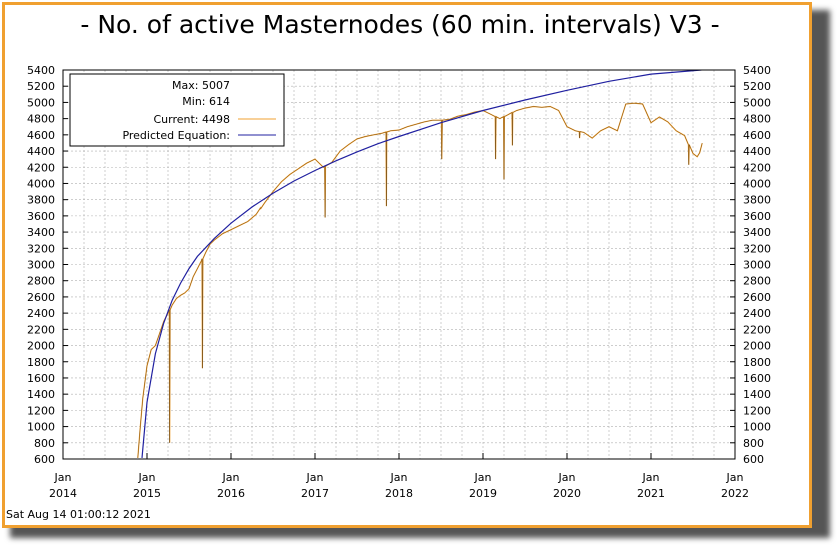  I want to click on y-tick-label-left: 4000, so click(41, 183).